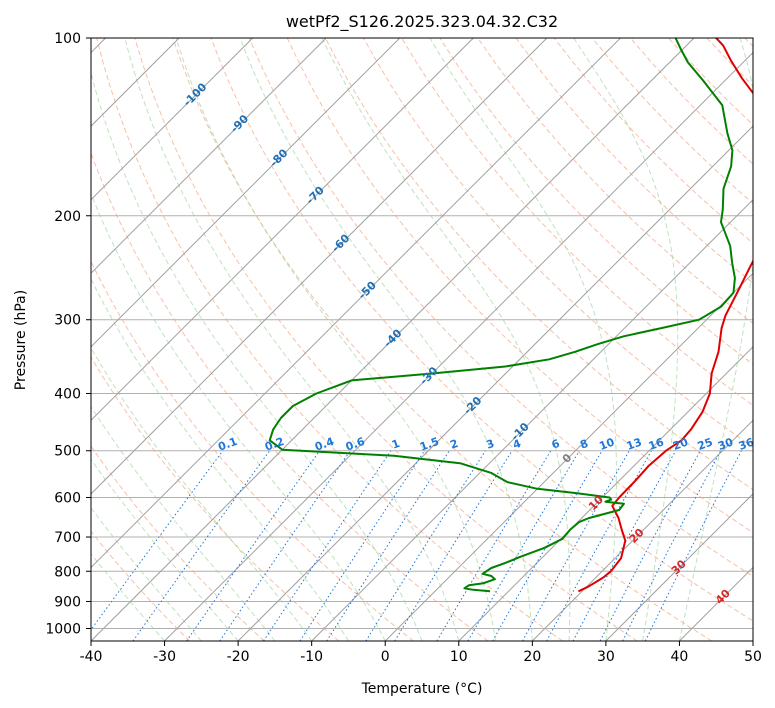 Image resolution: width=775 pixels, height=708 pixels. I want to click on mixing-ratio-label: 10, so click(606, 444).